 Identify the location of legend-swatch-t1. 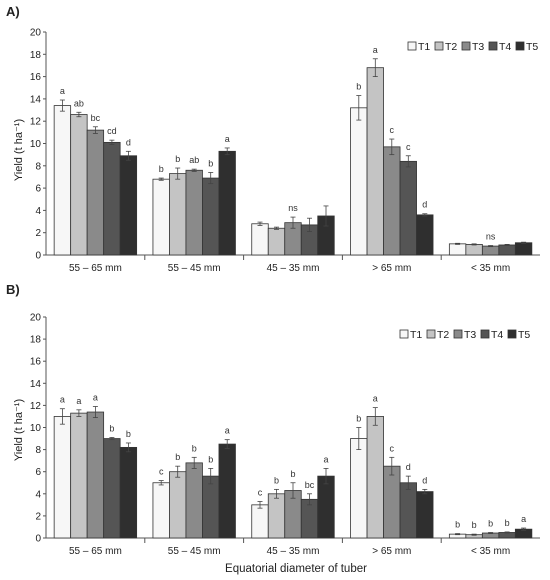
(404, 334).